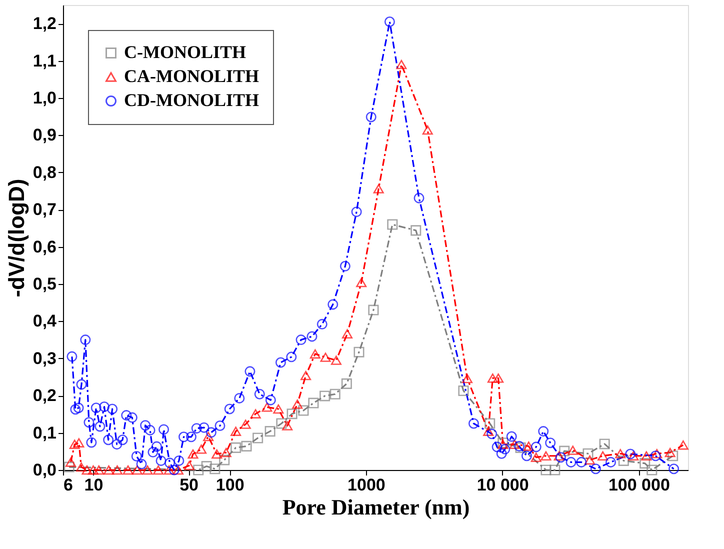  I want to click on legend-label: CA-MONOLITH, so click(191, 76).